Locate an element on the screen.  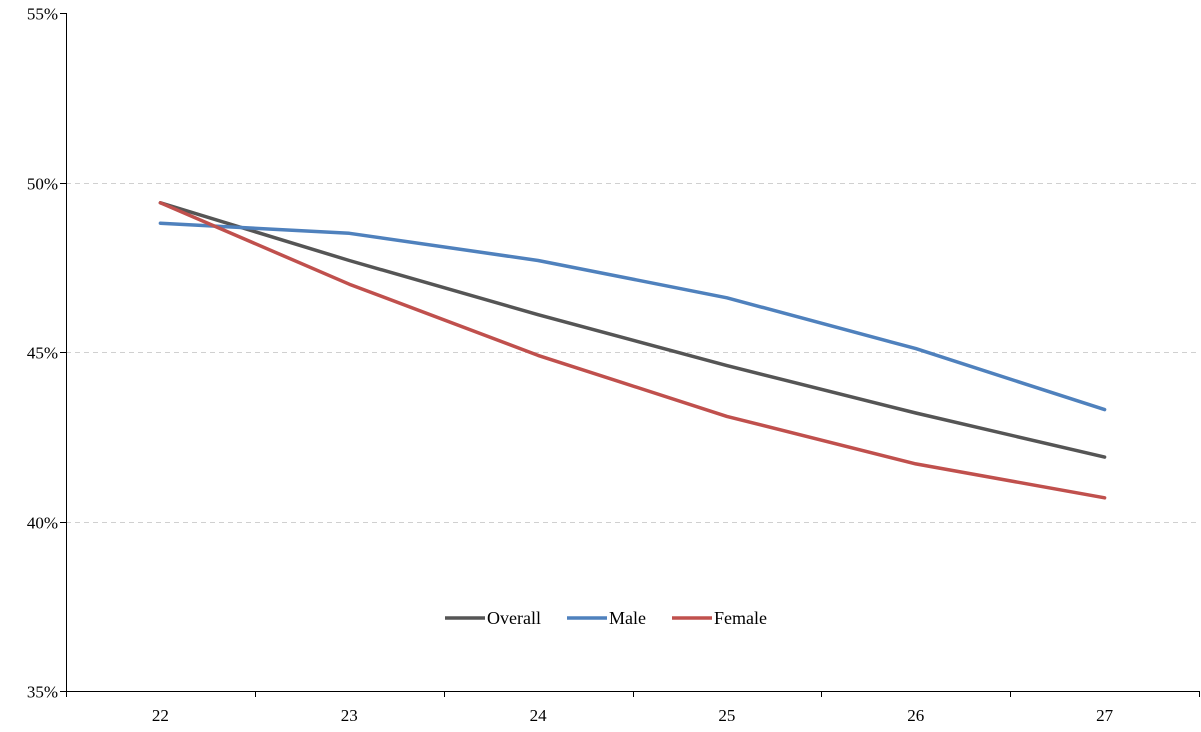
legend: Overall Male Female is located at coordinates (606, 618).